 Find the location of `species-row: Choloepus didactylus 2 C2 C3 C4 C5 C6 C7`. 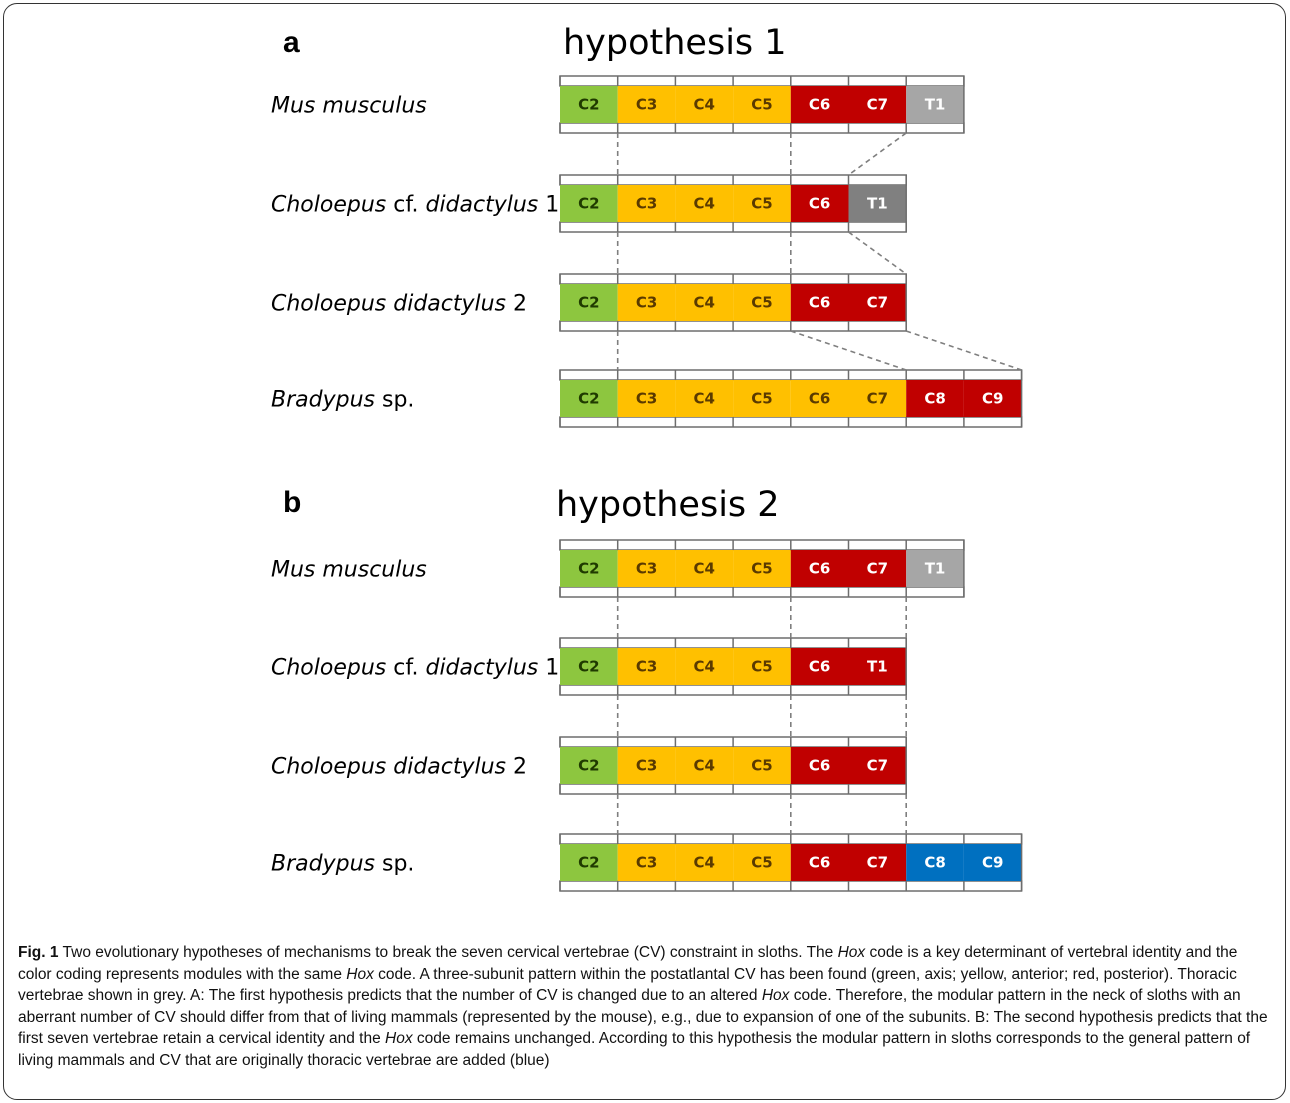

species-row: Choloepus didactylus 2 C2 C3 C4 C5 C6 C7 is located at coordinates (589, 765).